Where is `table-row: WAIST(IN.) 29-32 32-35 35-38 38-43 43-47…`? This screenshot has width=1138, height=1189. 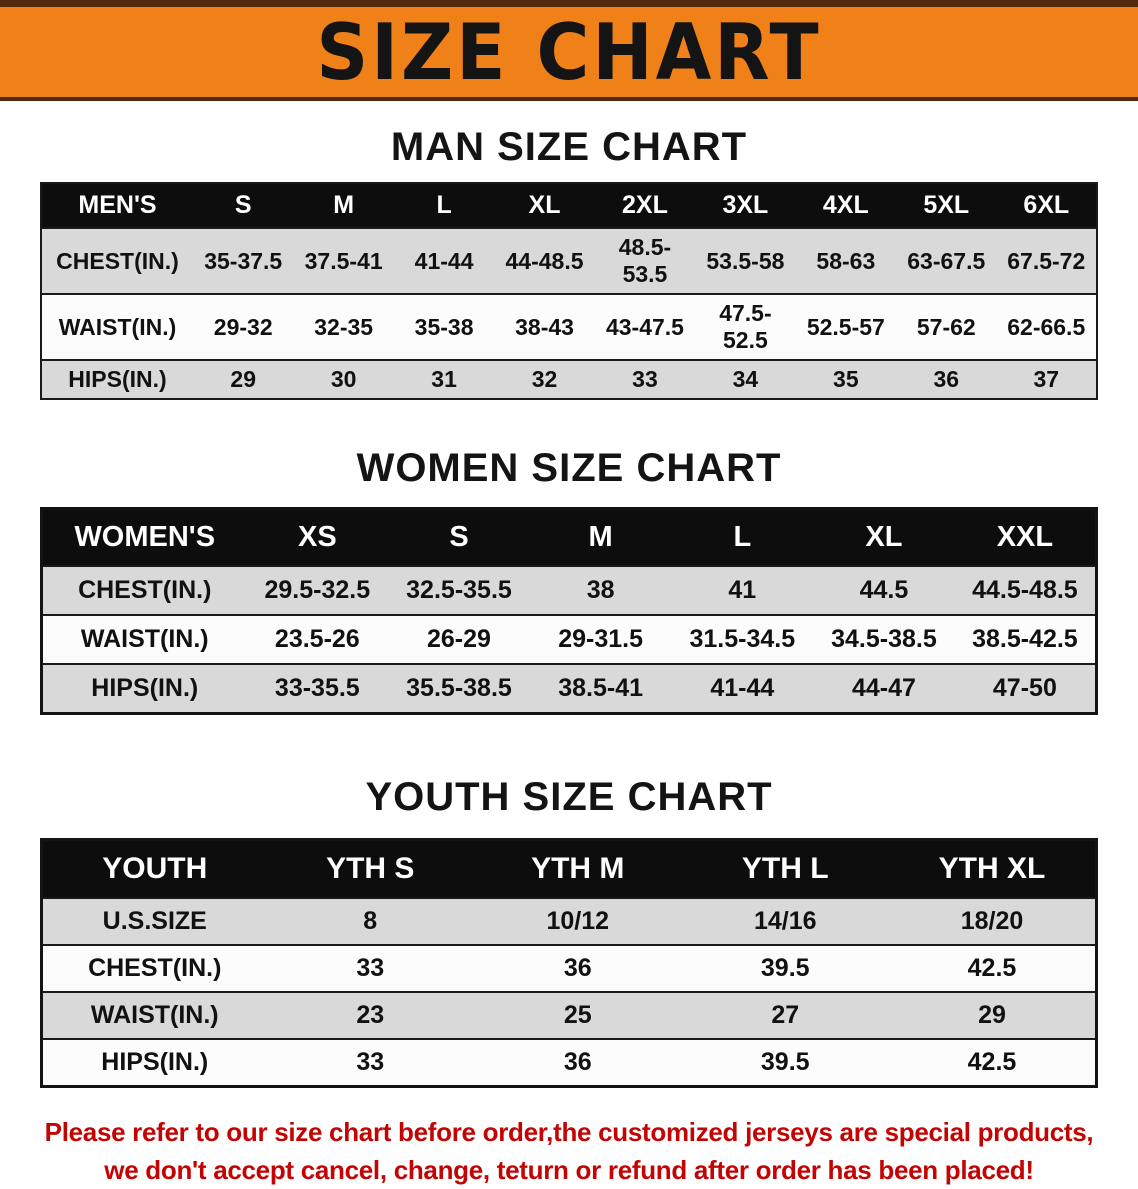 table-row: WAIST(IN.) 29-32 32-35 35-38 38-43 43-47… is located at coordinates (569, 326).